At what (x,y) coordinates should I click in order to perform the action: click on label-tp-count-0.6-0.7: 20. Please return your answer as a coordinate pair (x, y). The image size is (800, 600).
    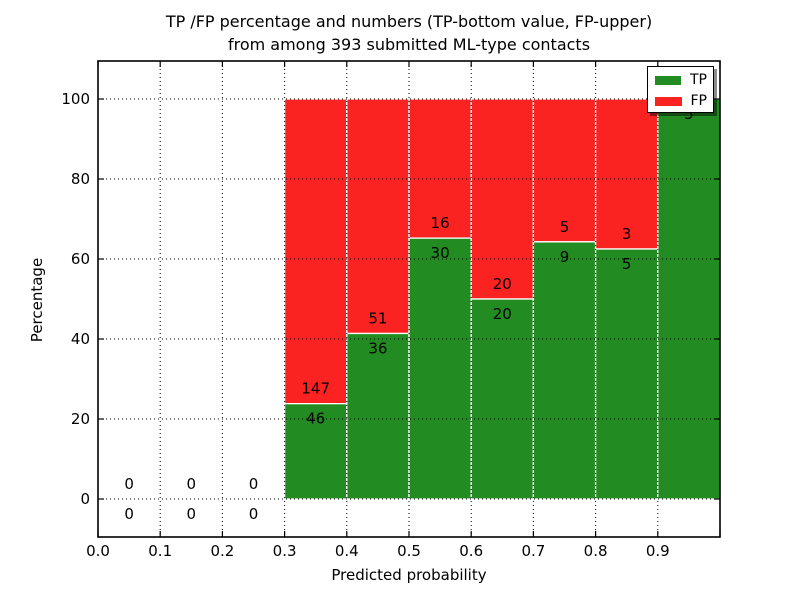
    Looking at the image, I should click on (502, 314).